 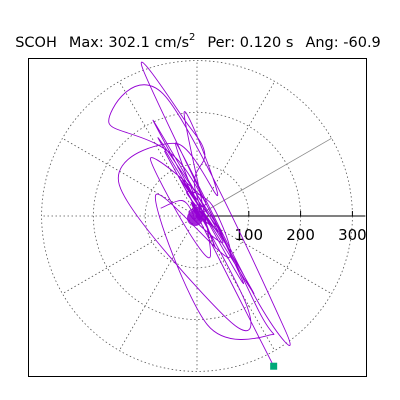 I want to click on max-label: Max:, so click(x=86, y=43).